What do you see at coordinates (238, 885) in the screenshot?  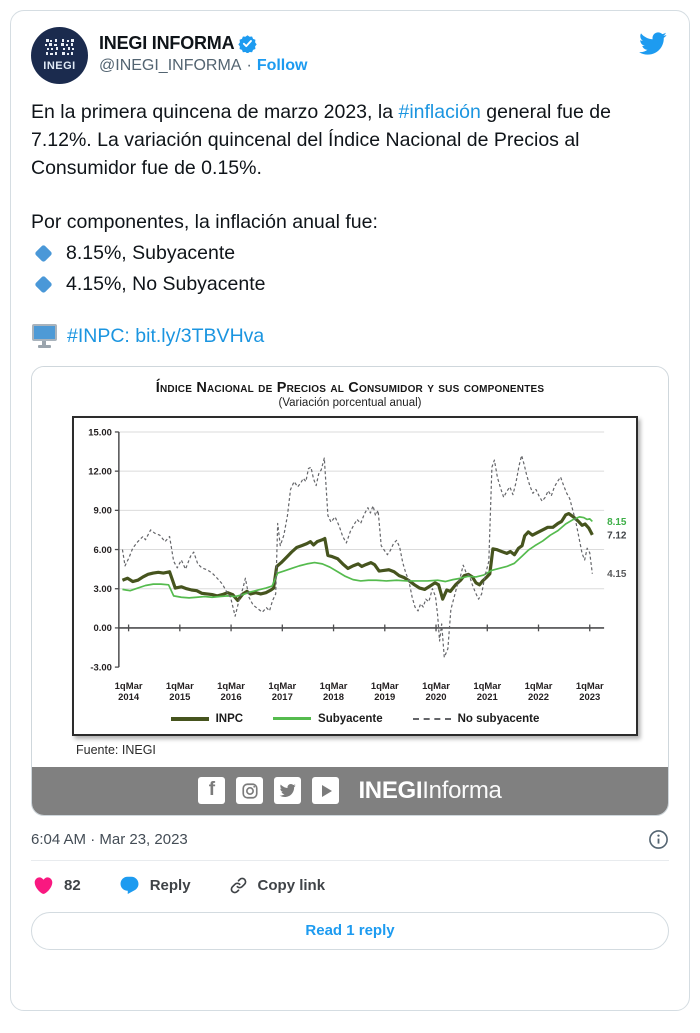 I see `link-icon` at bounding box center [238, 885].